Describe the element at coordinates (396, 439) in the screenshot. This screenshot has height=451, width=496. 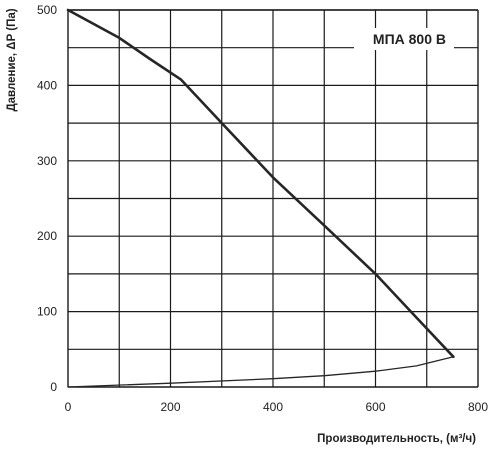
I see `x-axis-title: Производительность, (м³/ч)` at that location.